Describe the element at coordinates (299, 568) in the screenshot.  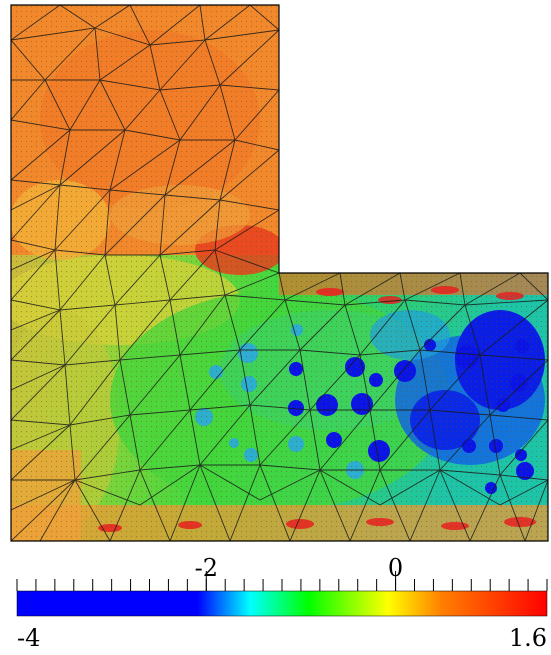
I see `colorbar-major-labels: -2 0` at that location.